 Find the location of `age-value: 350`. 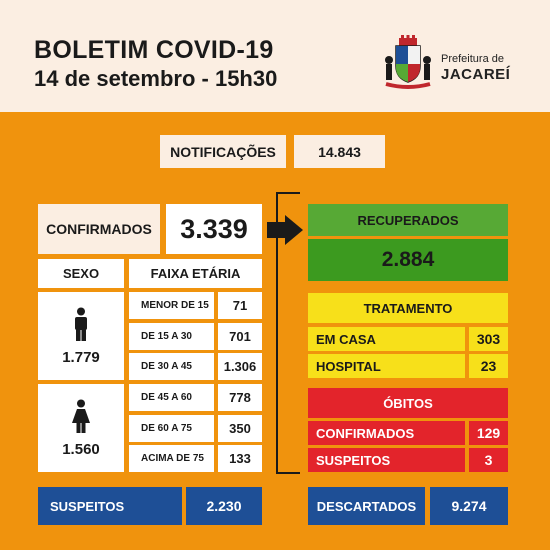

age-value: 350 is located at coordinates (240, 428).